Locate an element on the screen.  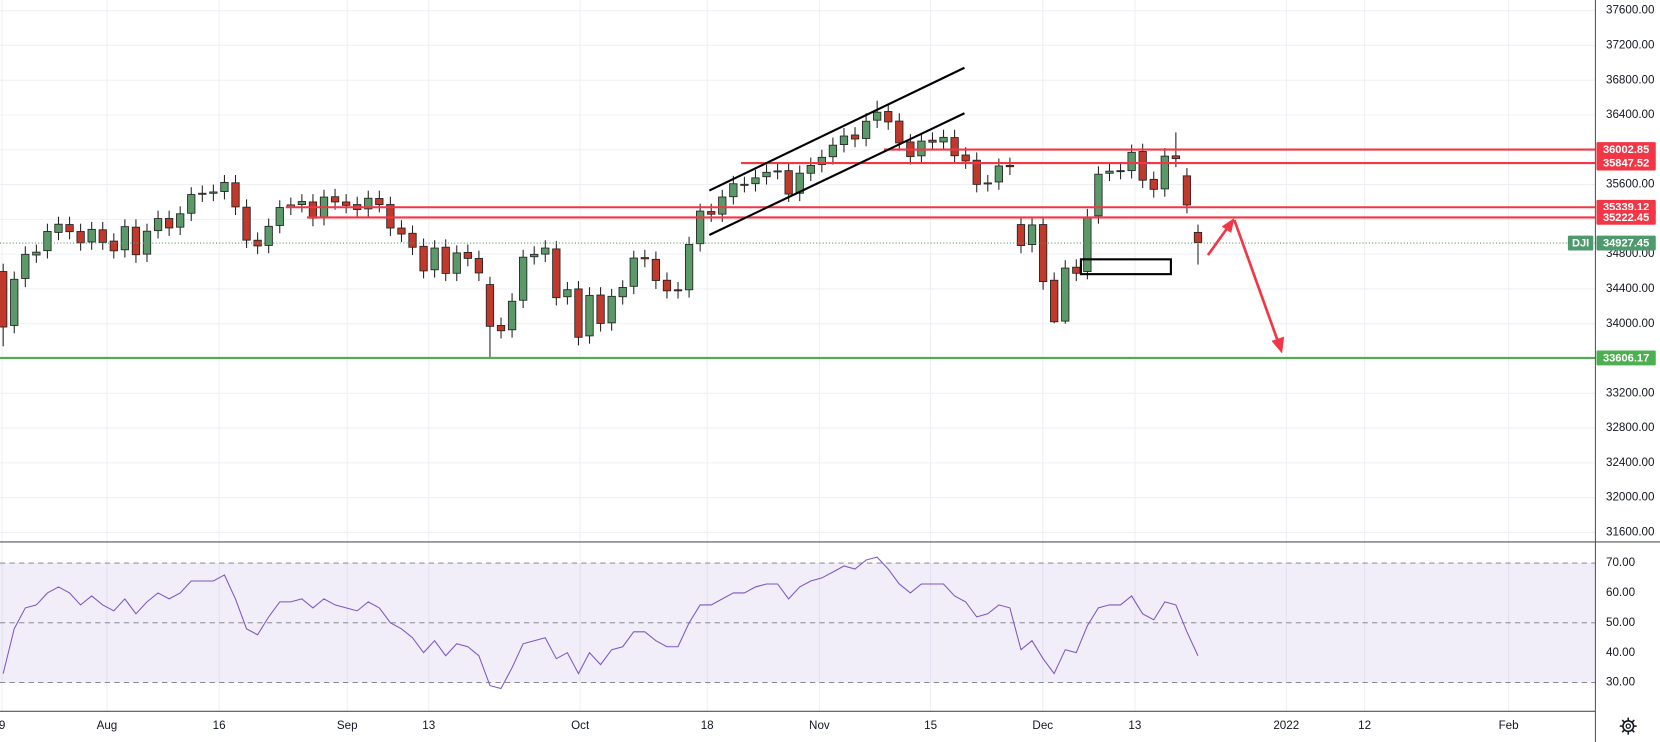
symbol-tag is located at coordinates (1580, 243).